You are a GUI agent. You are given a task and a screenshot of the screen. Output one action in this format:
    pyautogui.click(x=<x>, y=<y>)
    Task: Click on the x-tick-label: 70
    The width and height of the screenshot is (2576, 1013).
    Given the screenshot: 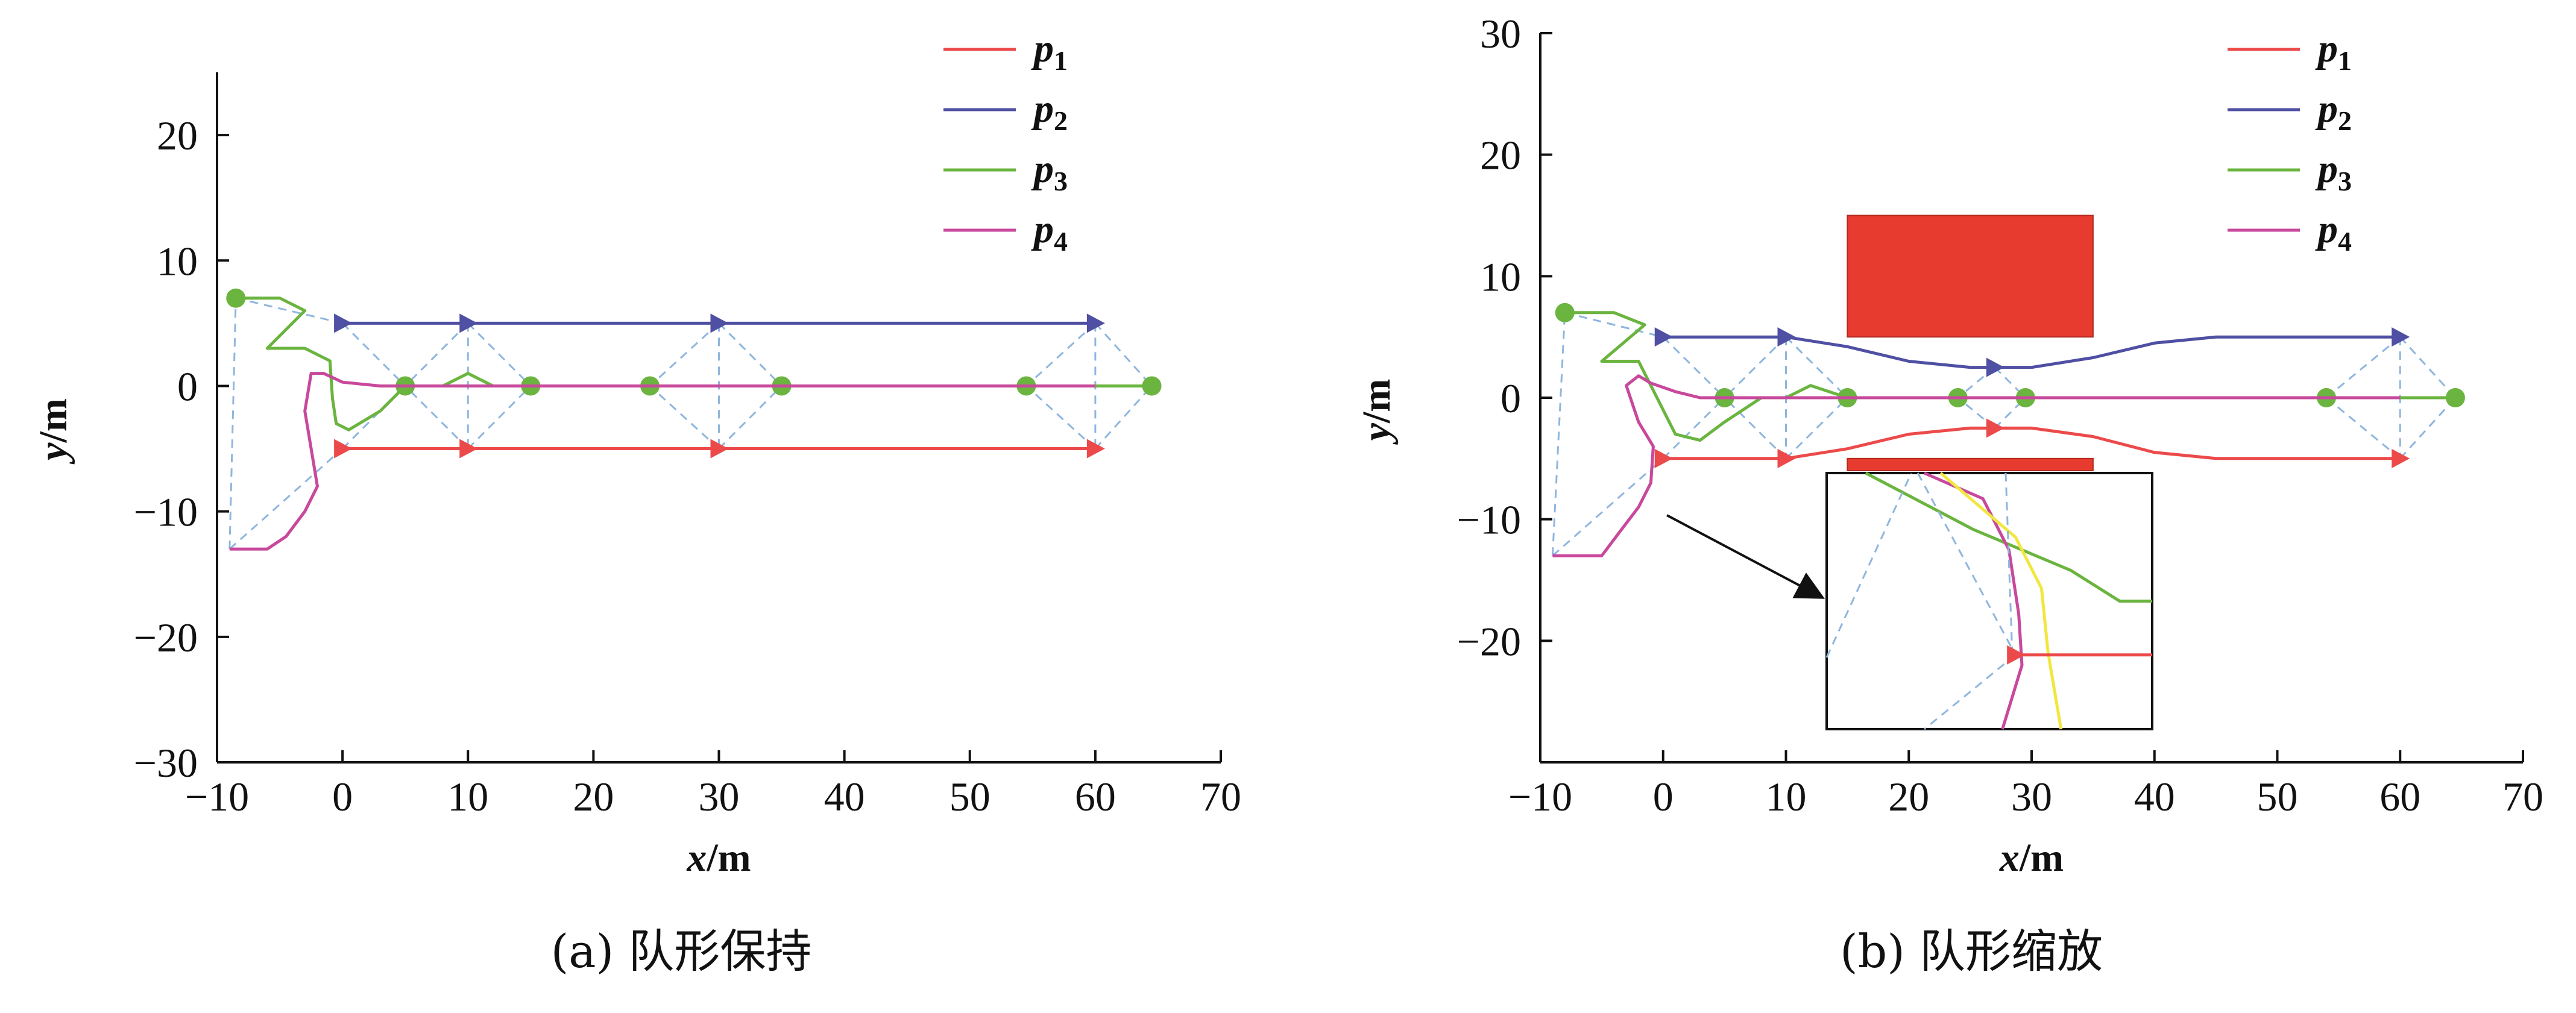 What is the action you would take?
    pyautogui.click(x=2522, y=797)
    